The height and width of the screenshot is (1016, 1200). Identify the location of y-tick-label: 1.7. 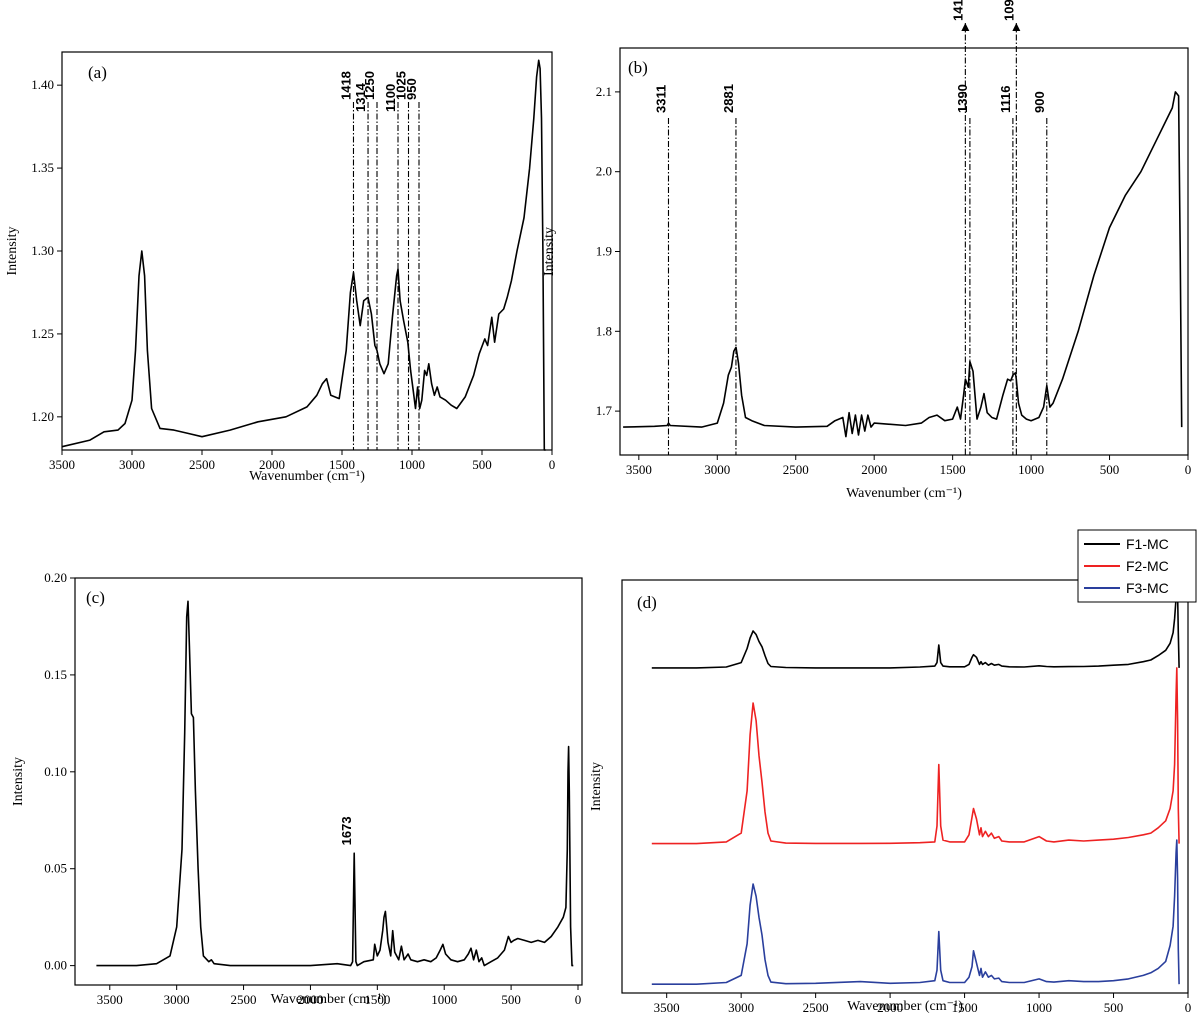
(604, 410).